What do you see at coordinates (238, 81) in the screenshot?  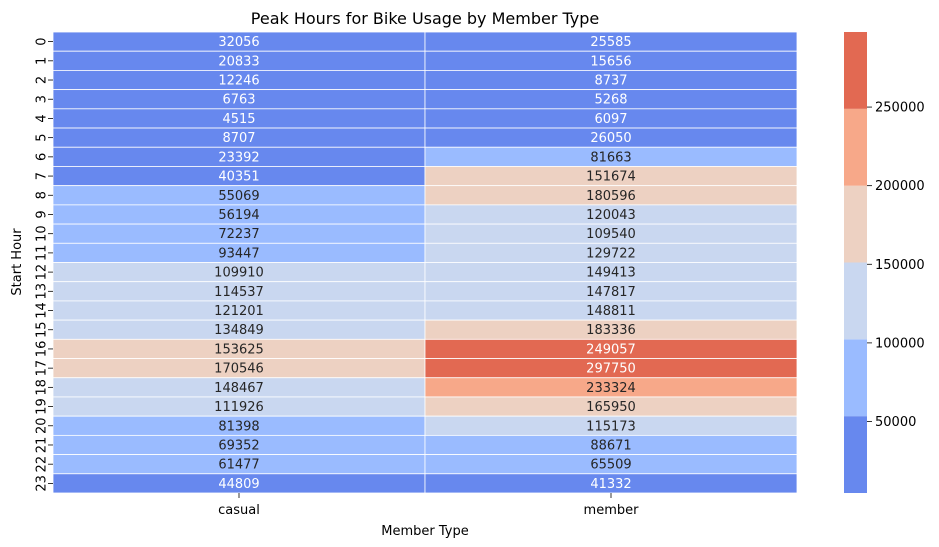 I see `cell-value-label: 12246` at bounding box center [238, 81].